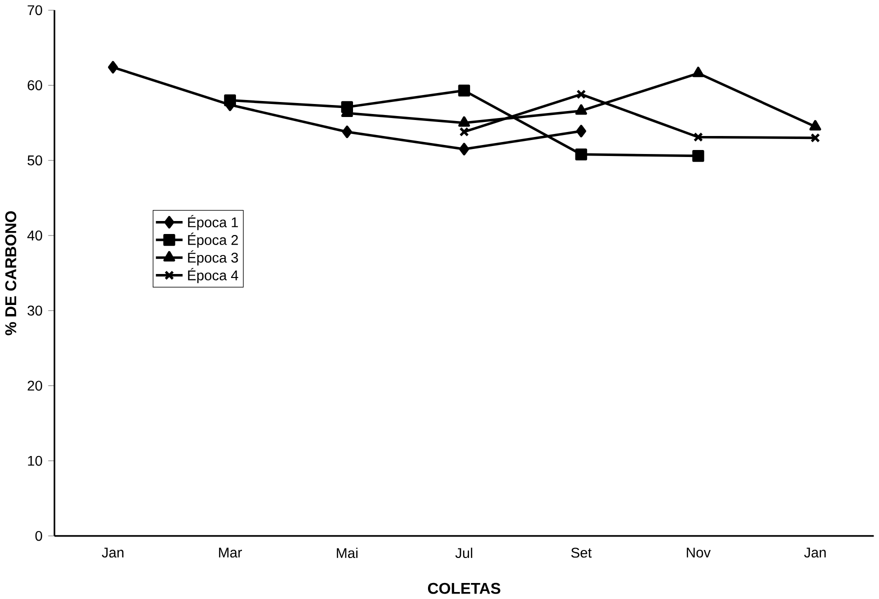 This screenshot has width=879, height=599. Describe the element at coordinates (581, 553) in the screenshot. I see `x-tick-label: Set` at that location.